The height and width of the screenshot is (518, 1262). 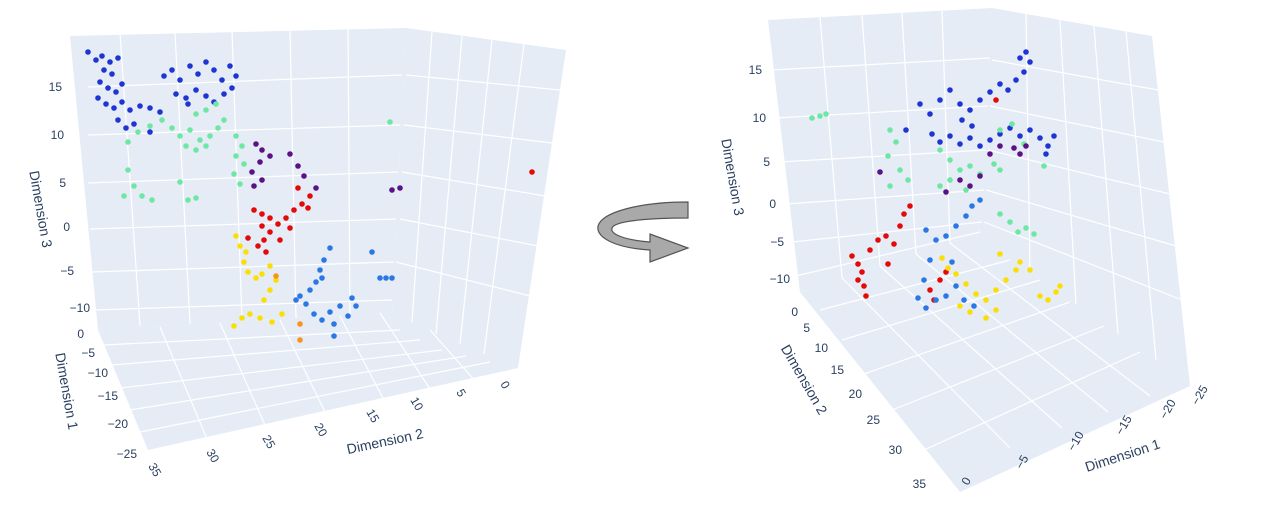 What do you see at coordinates (40, 209) in the screenshot?
I see `left-z-axis-title: Dimension 3` at bounding box center [40, 209].